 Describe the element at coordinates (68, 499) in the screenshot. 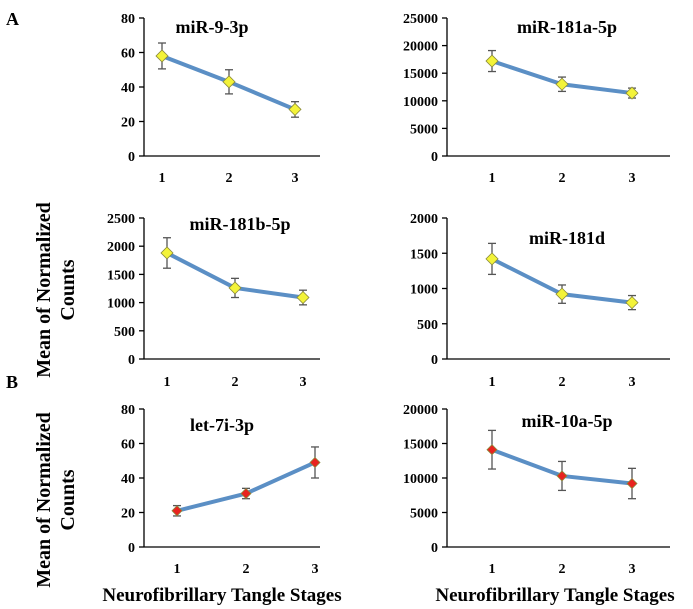

I see `y-axis-label-bottom-line2: Counts` at that location.